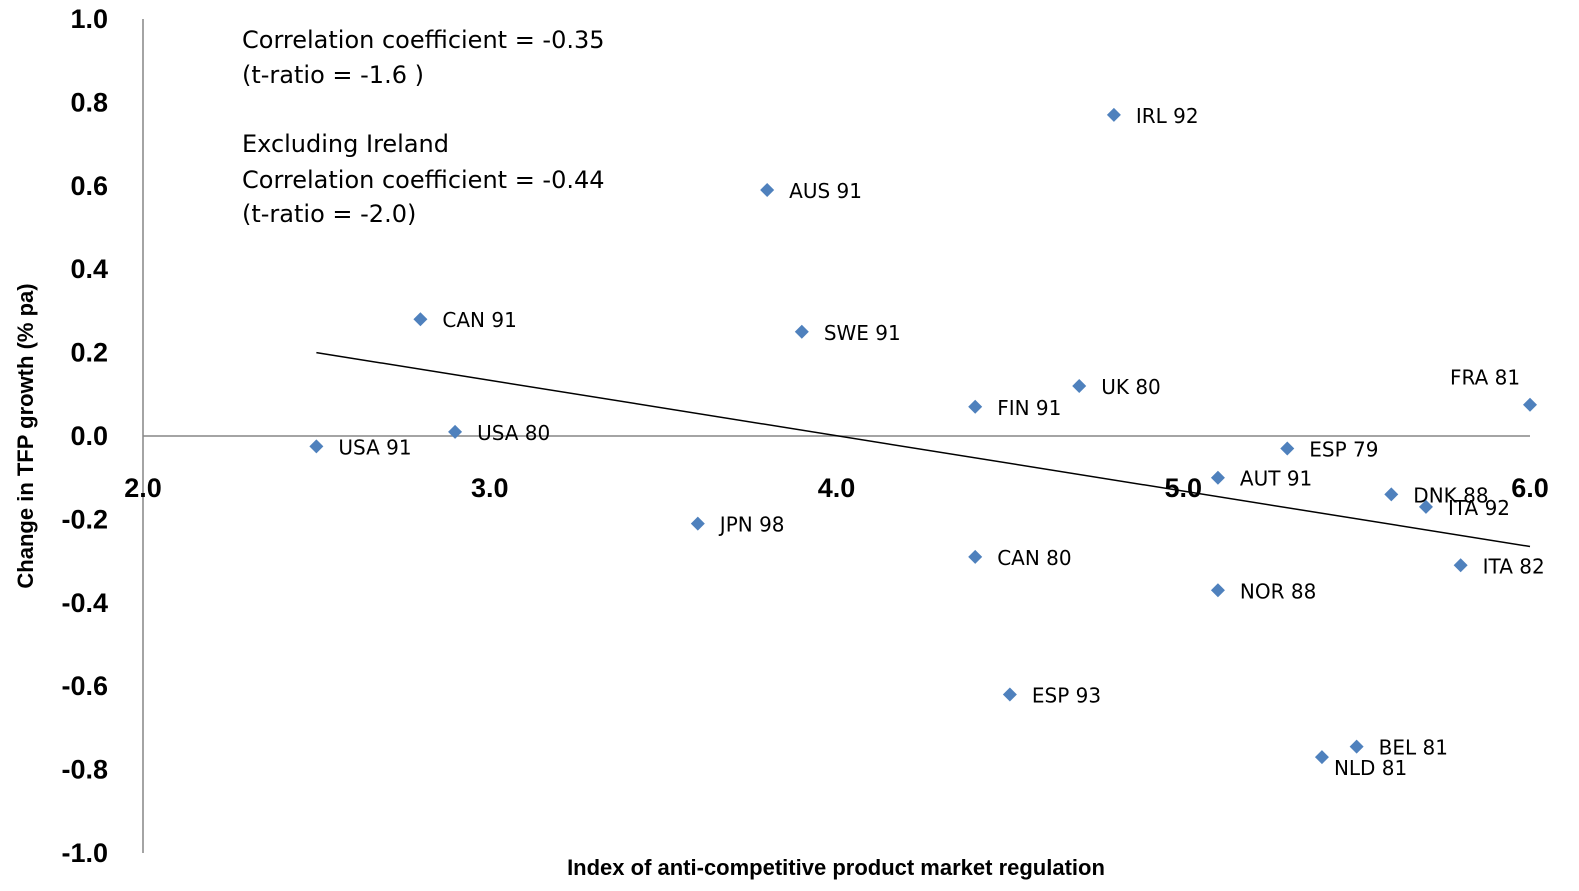 This screenshot has height=891, width=1579. What do you see at coordinates (1276, 479) in the screenshot?
I see `point-label: AUT 91` at bounding box center [1276, 479].